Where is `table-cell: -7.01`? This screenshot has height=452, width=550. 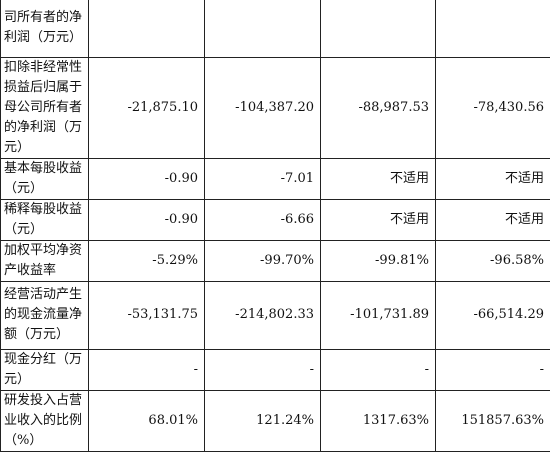
table-cell: -7.01 is located at coordinates (263, 178).